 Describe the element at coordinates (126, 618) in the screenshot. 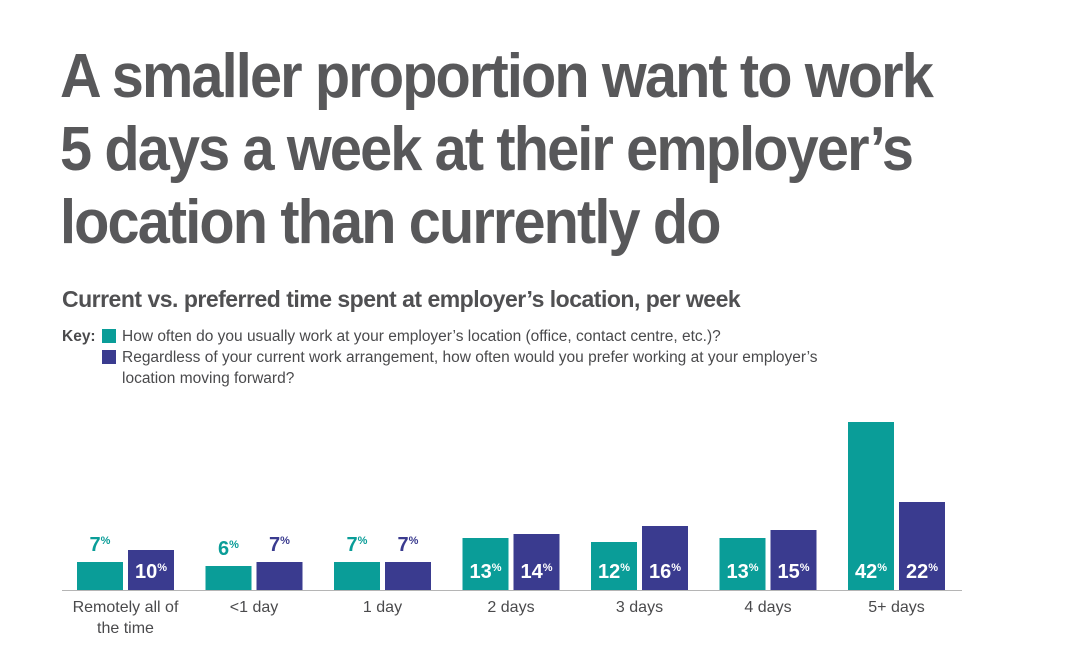

I see `x-tick-label-0: Remotely all of the time` at that location.